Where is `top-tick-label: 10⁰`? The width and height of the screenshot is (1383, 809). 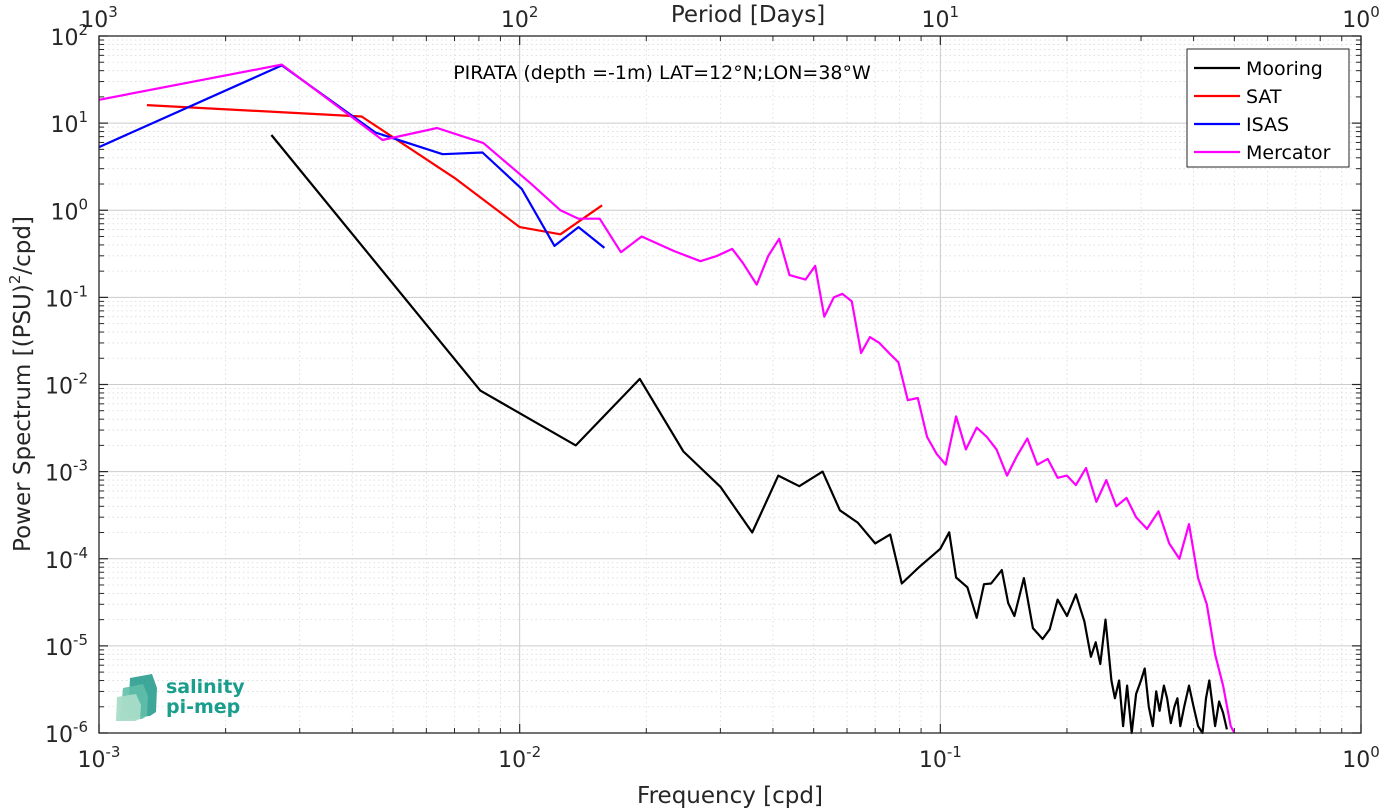 top-tick-label: 10⁰ is located at coordinates (1361, 18).